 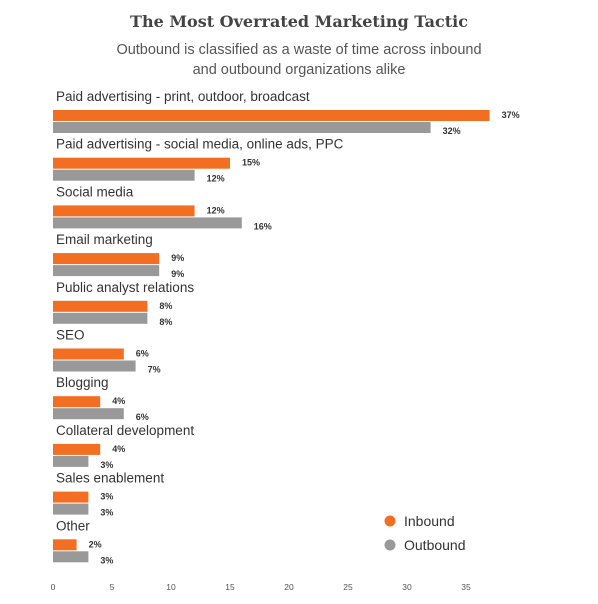 I want to click on x-tick-label: 10, so click(x=171, y=587).